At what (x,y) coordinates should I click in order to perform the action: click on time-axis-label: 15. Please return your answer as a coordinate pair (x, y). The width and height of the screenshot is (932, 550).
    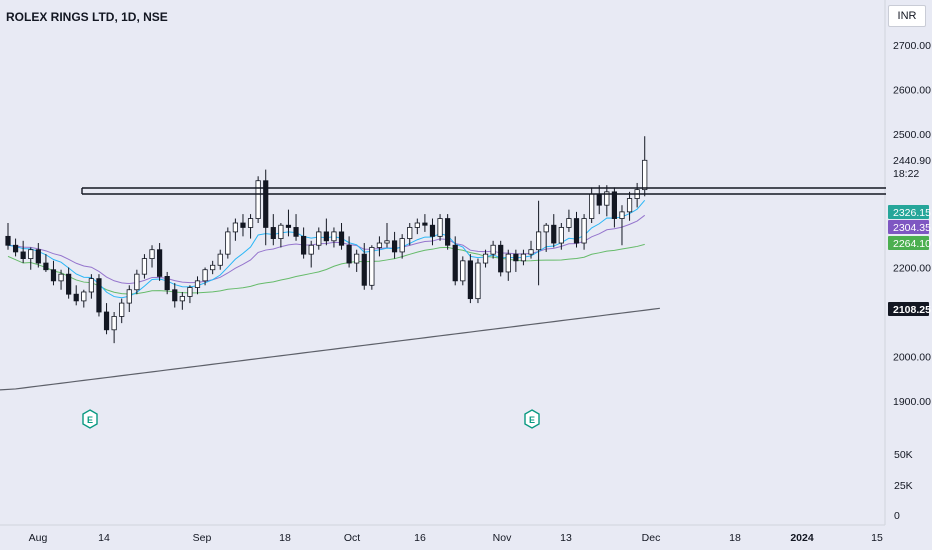
    Looking at the image, I should click on (877, 538).